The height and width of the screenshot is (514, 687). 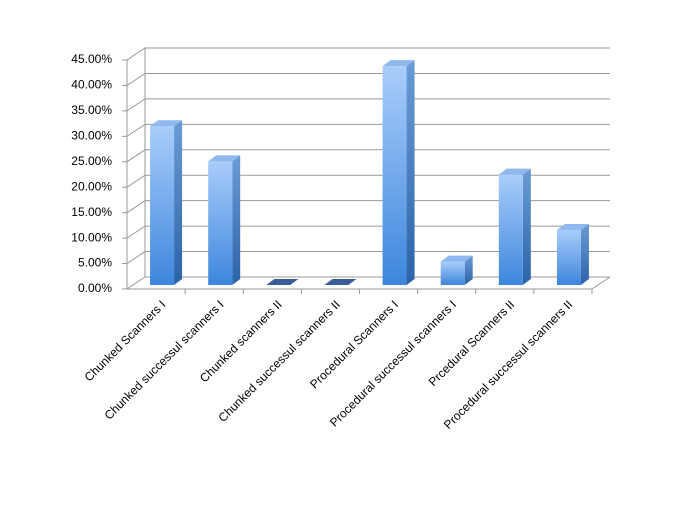 I want to click on y-tick-label: 0.00%, so click(x=95, y=288).